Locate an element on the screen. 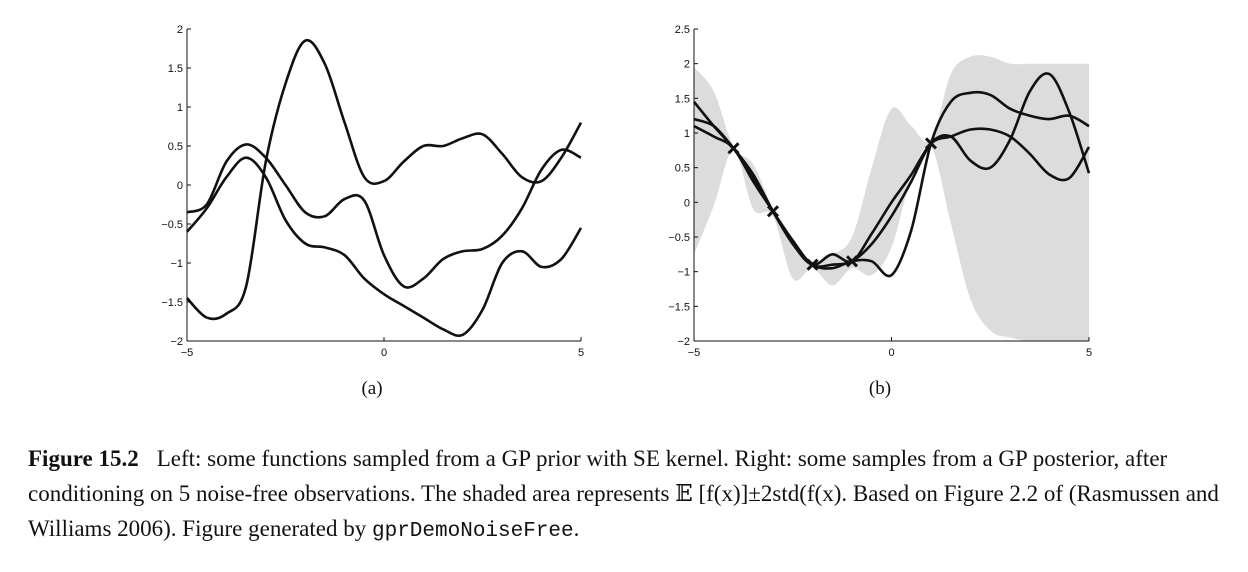  caption-code: gprDemoNoiseFree is located at coordinates (473, 531).